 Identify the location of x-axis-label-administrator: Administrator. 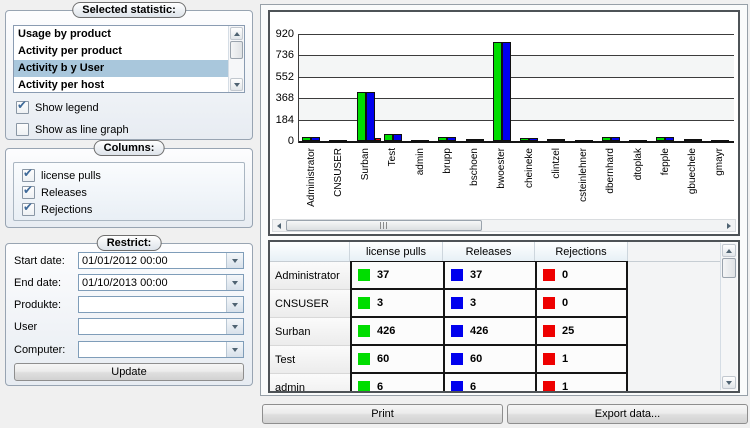
(311, 177).